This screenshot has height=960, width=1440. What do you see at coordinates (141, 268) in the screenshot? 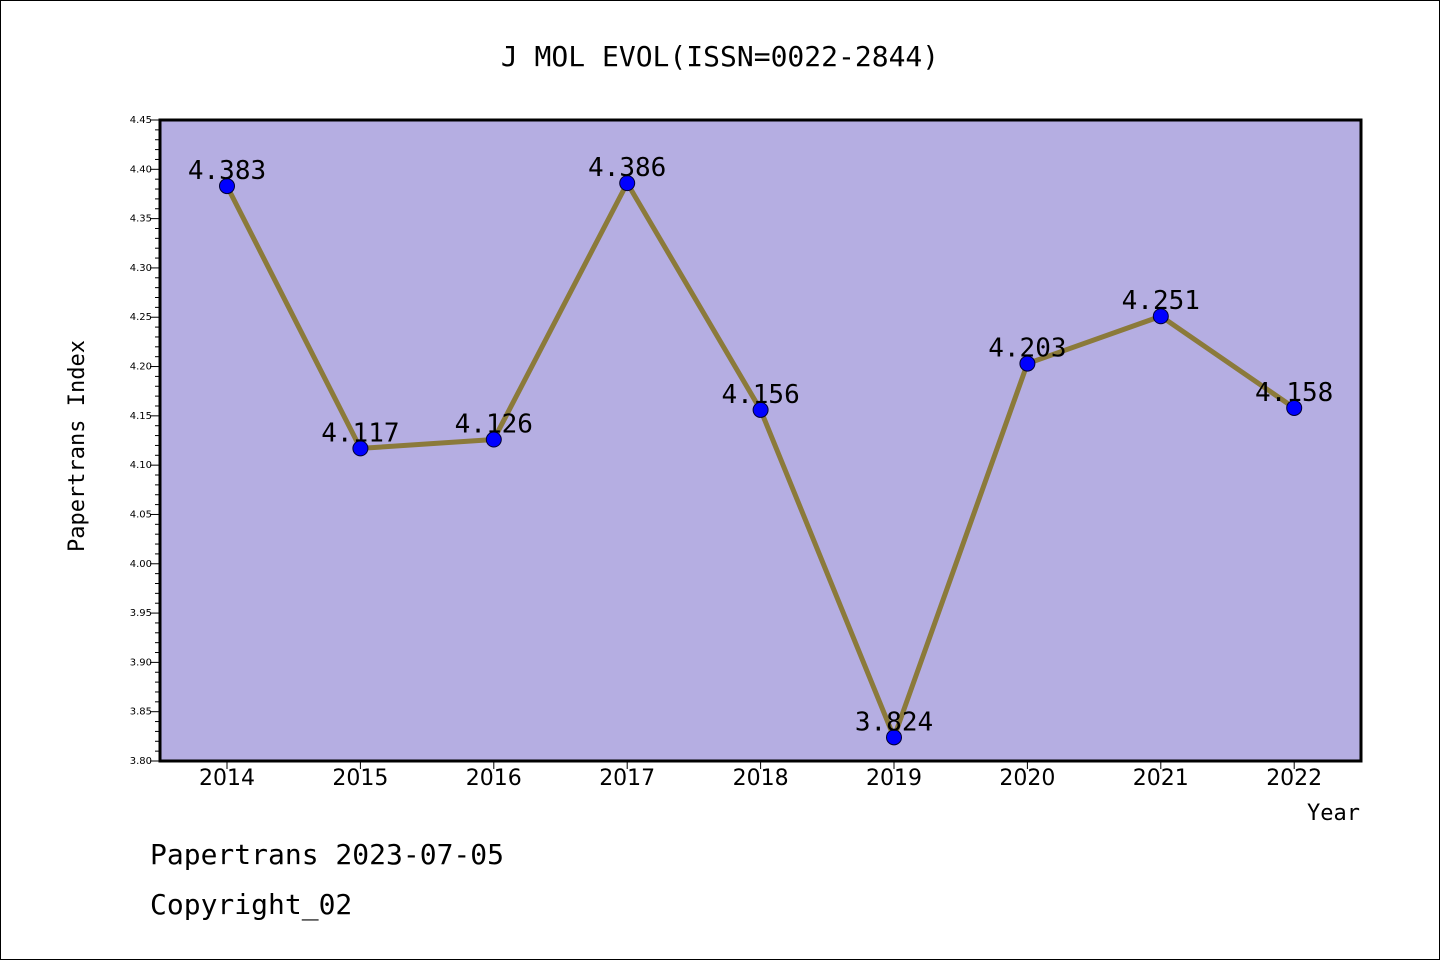
I see `y-tick-label: 4.30` at bounding box center [141, 268].